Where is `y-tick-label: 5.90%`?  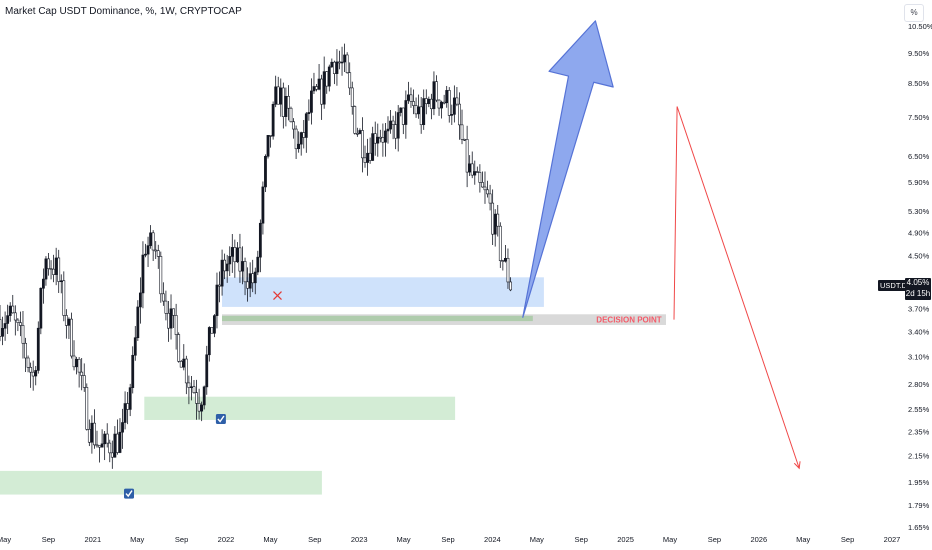 y-tick-label: 5.90% is located at coordinates (919, 182).